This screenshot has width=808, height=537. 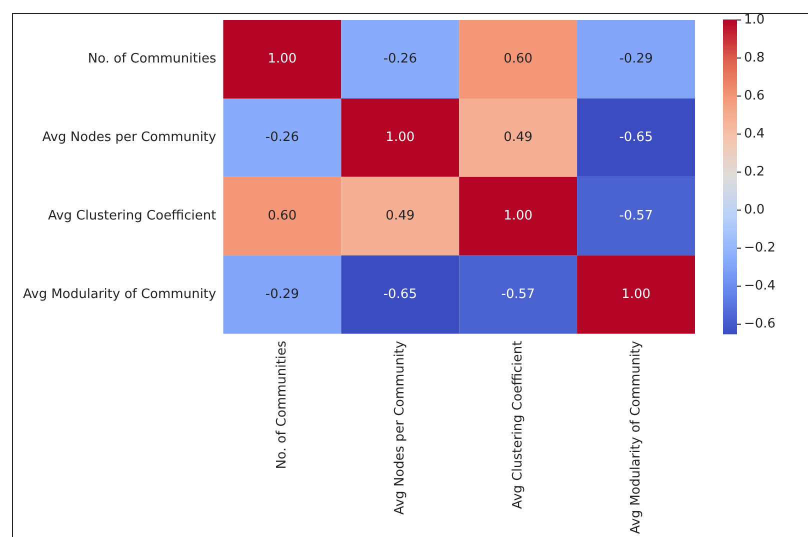 What do you see at coordinates (636, 437) in the screenshot?
I see `x-tick-label: Avg Modularity of Community` at bounding box center [636, 437].